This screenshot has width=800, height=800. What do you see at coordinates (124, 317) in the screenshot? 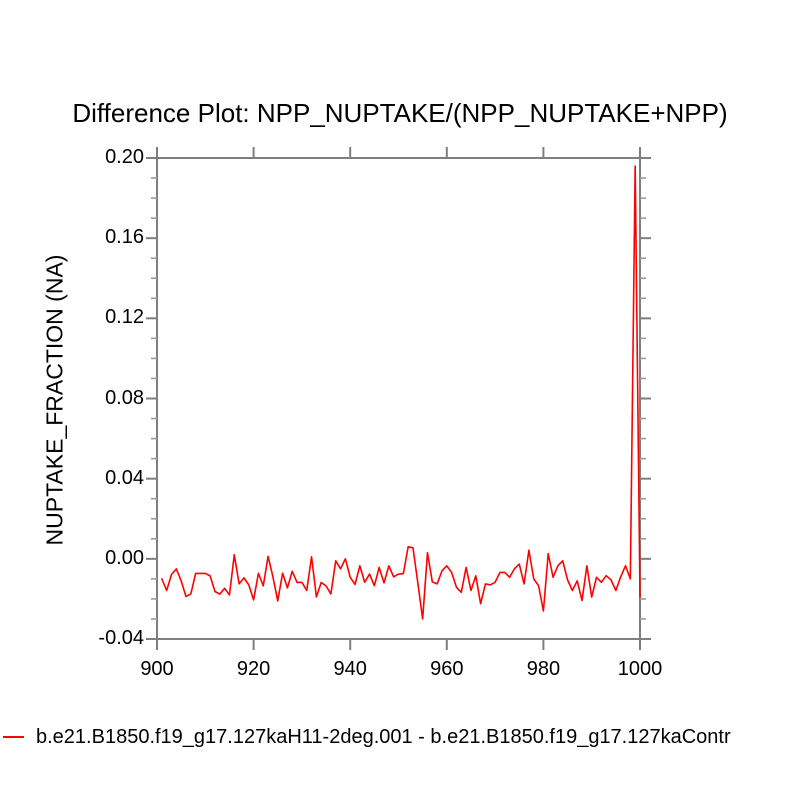
I see `y-tick-label: 0.12` at bounding box center [124, 317].